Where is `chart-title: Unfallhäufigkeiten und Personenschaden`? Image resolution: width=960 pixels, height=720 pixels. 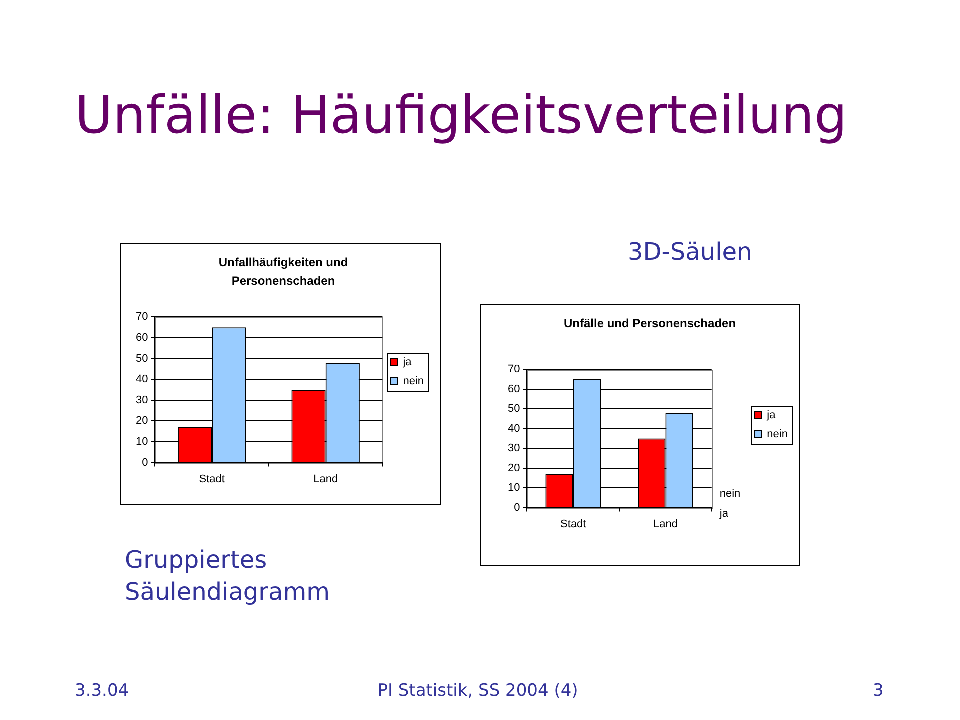 chart-title: Unfallhäufigkeiten und Personenschaden is located at coordinates (283, 272).